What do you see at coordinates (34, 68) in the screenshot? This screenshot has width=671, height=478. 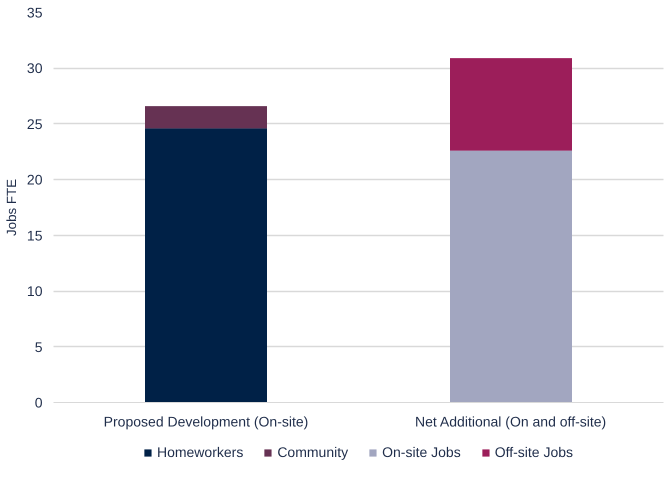 I see `y-tick-label: 30` at bounding box center [34, 68].